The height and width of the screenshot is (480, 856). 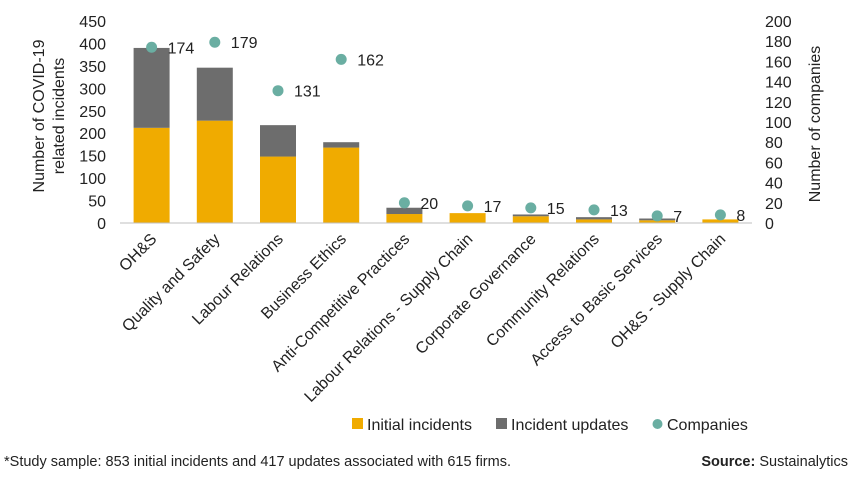 What do you see at coordinates (39, 115) in the screenshot?
I see `y-axis-title-line: Number of COVID-19` at bounding box center [39, 115].